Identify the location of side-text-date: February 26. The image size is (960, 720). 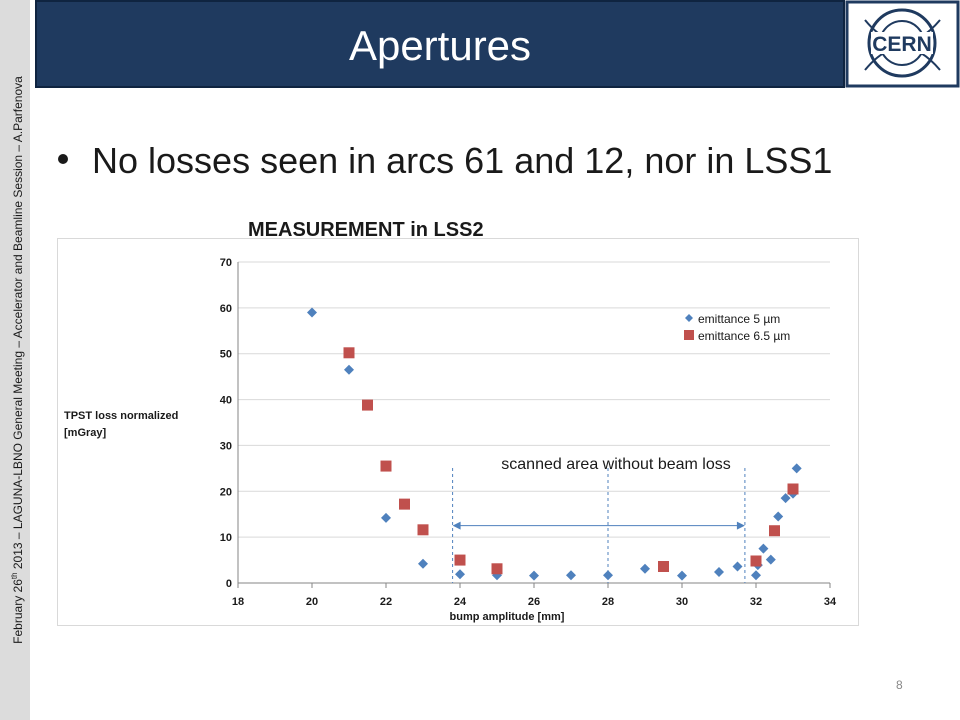
(18, 611).